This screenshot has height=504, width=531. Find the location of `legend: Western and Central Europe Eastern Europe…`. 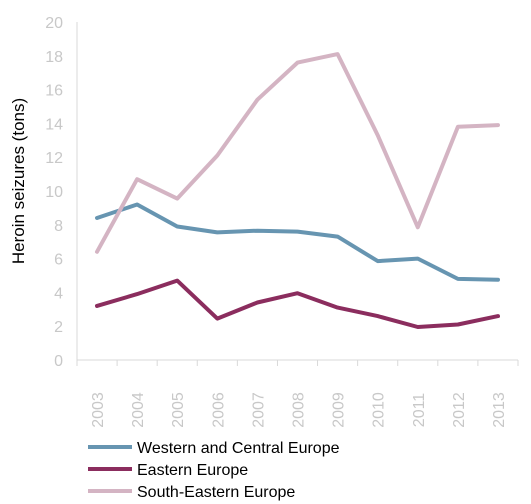

legend: Western and Central Europe Eastern Europe… is located at coordinates (214, 470).